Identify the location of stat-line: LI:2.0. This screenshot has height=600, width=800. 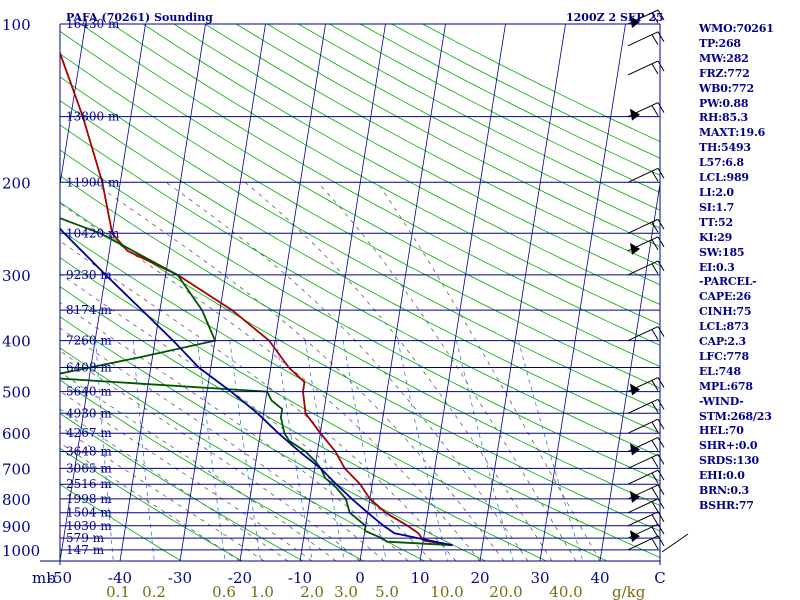
(716, 192).